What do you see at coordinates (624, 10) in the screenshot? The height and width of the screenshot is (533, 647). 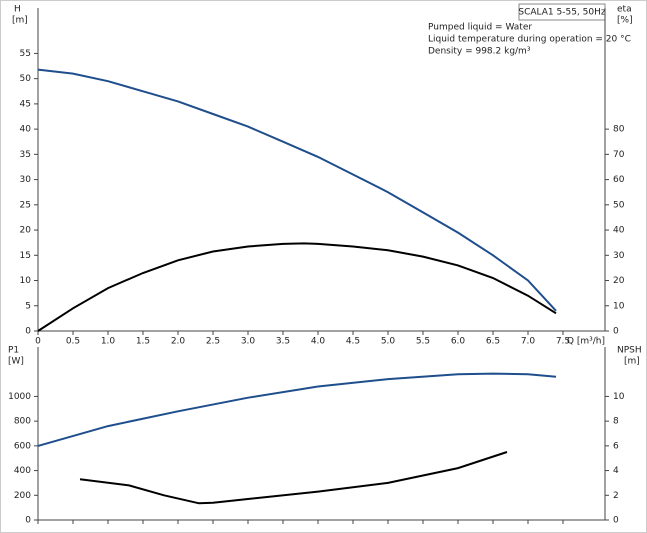 I see `y2-axis-label: eta` at bounding box center [624, 10].